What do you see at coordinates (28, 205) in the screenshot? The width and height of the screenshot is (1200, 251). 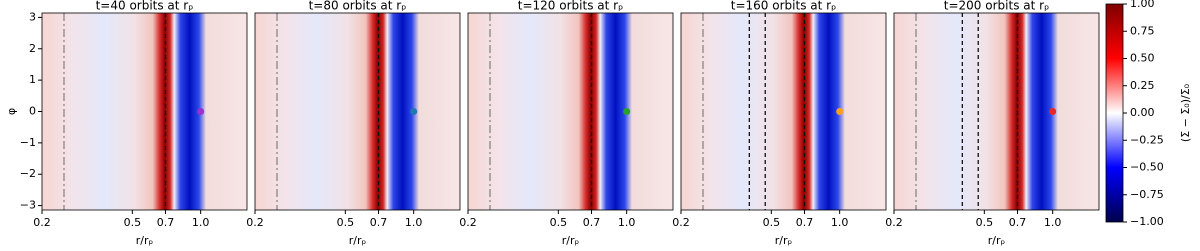 I see `y-tick-label: −3` at bounding box center [28, 205].